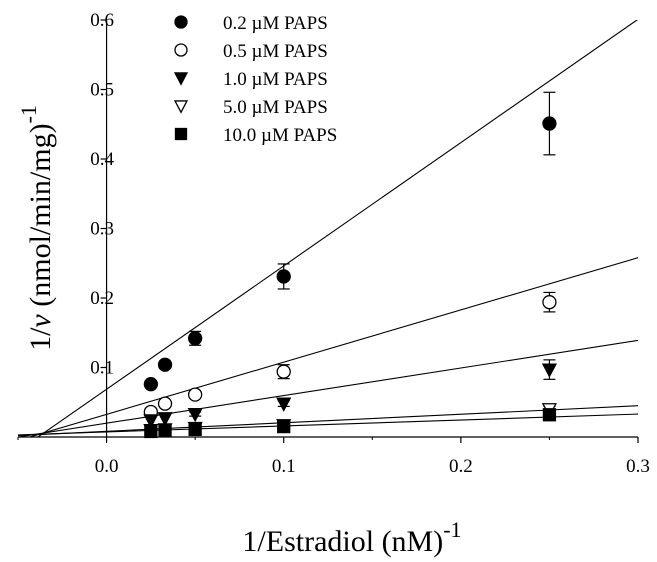 This screenshot has width=657, height=562. What do you see at coordinates (638, 466) in the screenshot?
I see `x-tick-label: 0.3` at bounding box center [638, 466].